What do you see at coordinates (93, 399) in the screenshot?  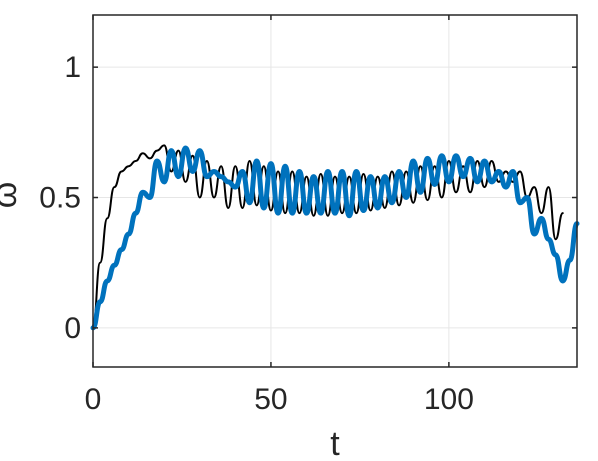 I see `x-tick-label: 0` at bounding box center [93, 399].